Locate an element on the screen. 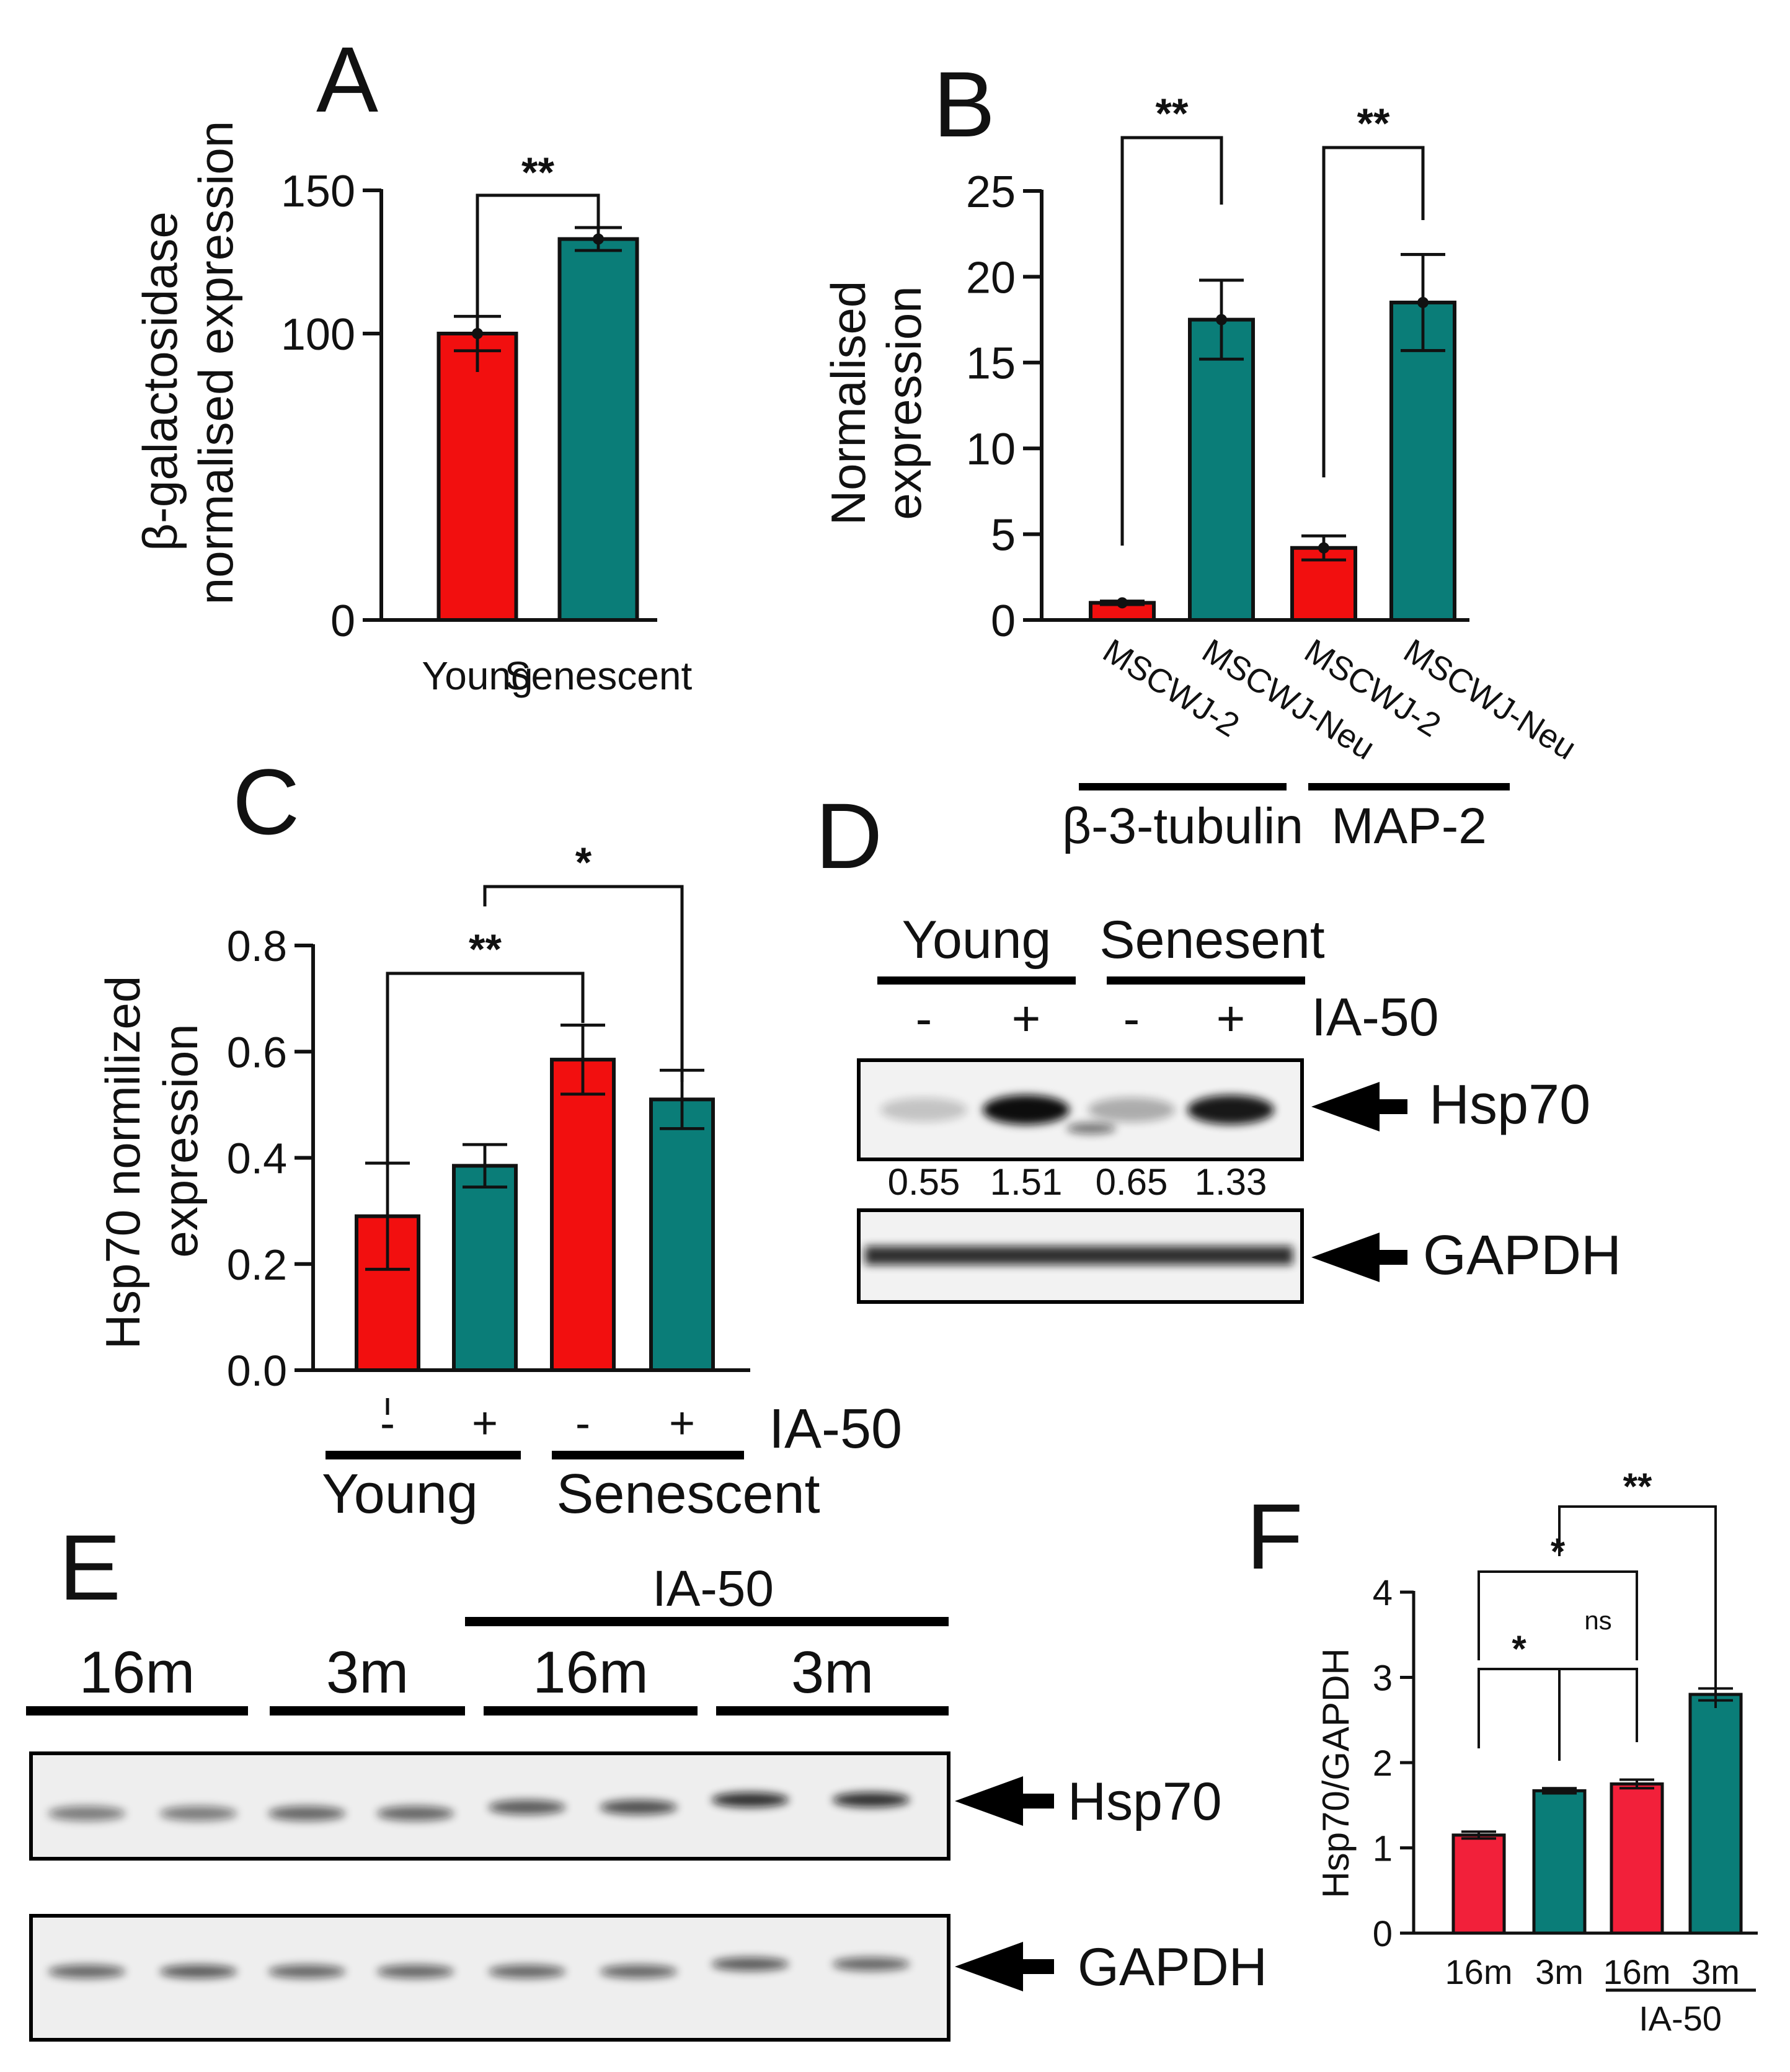 This screenshot has width=1790, height=2072. d-gapdh-arrow is located at coordinates (1359, 1257).